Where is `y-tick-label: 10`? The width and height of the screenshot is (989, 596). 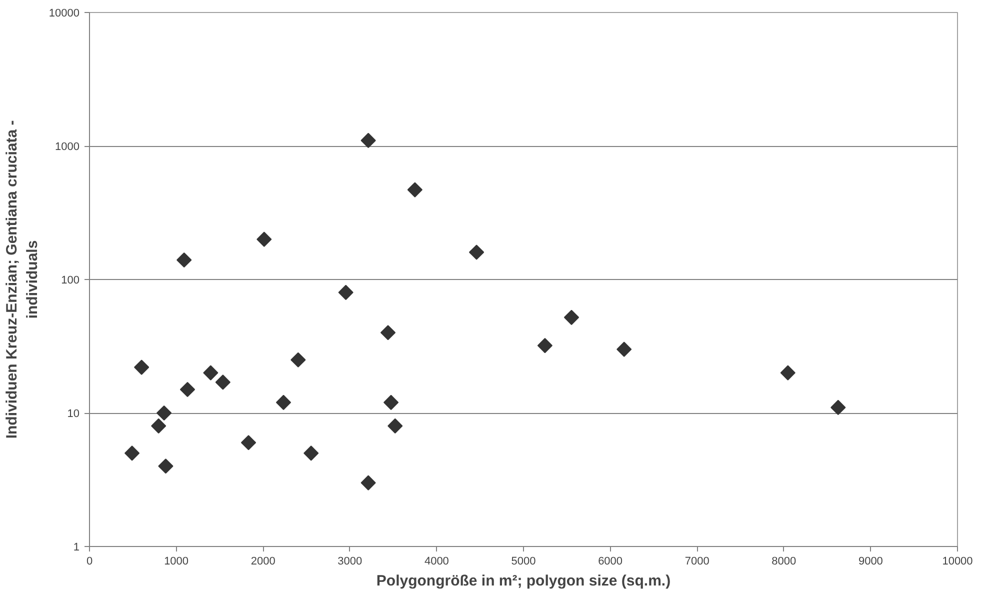
y-tick-label: 10 is located at coordinates (73, 414).